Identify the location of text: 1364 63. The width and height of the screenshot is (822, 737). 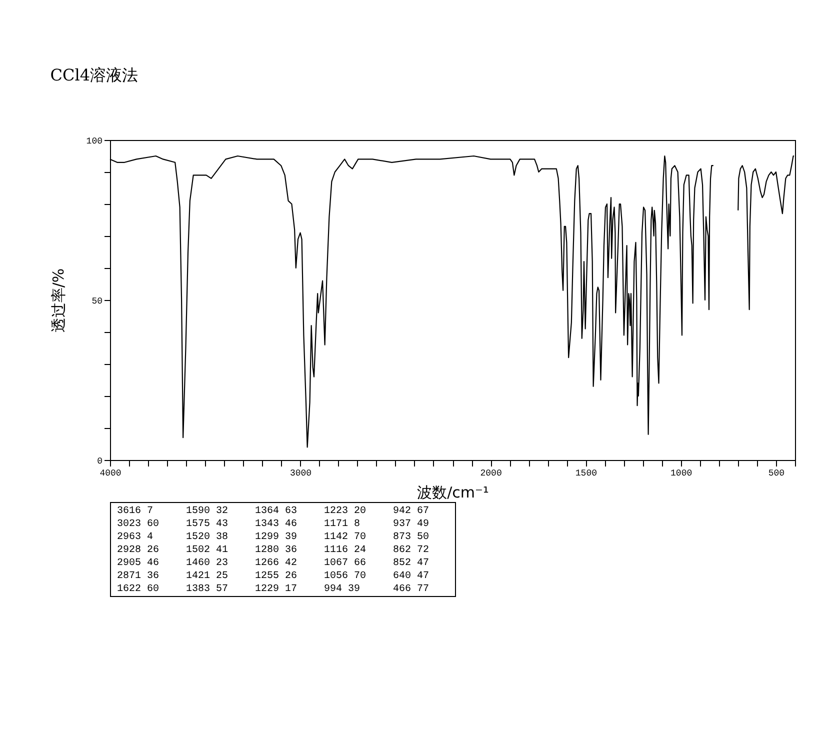
(276, 511).